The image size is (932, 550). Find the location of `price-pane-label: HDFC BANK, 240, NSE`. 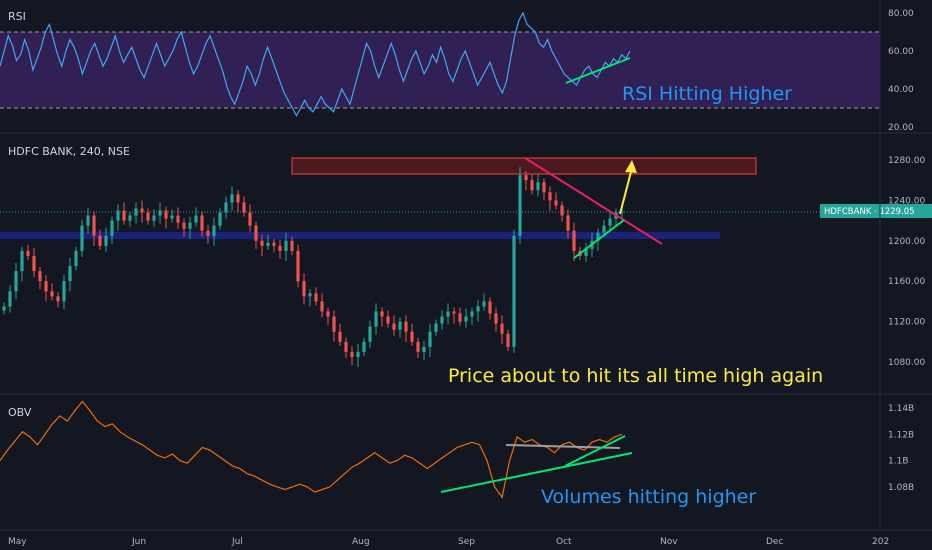

price-pane-label: HDFC BANK, 240, NSE is located at coordinates (69, 151).